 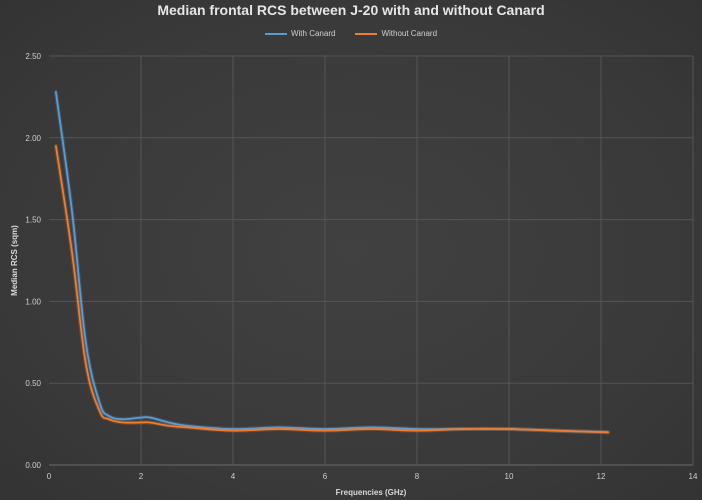 I want to click on x-tick-label: 10, so click(x=509, y=476).